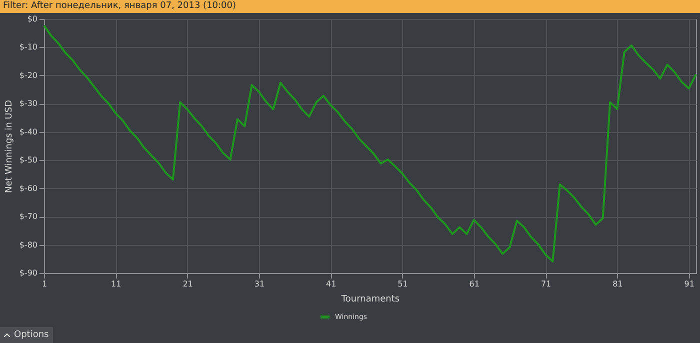  I want to click on y-tick-label: $0, so click(32, 19).